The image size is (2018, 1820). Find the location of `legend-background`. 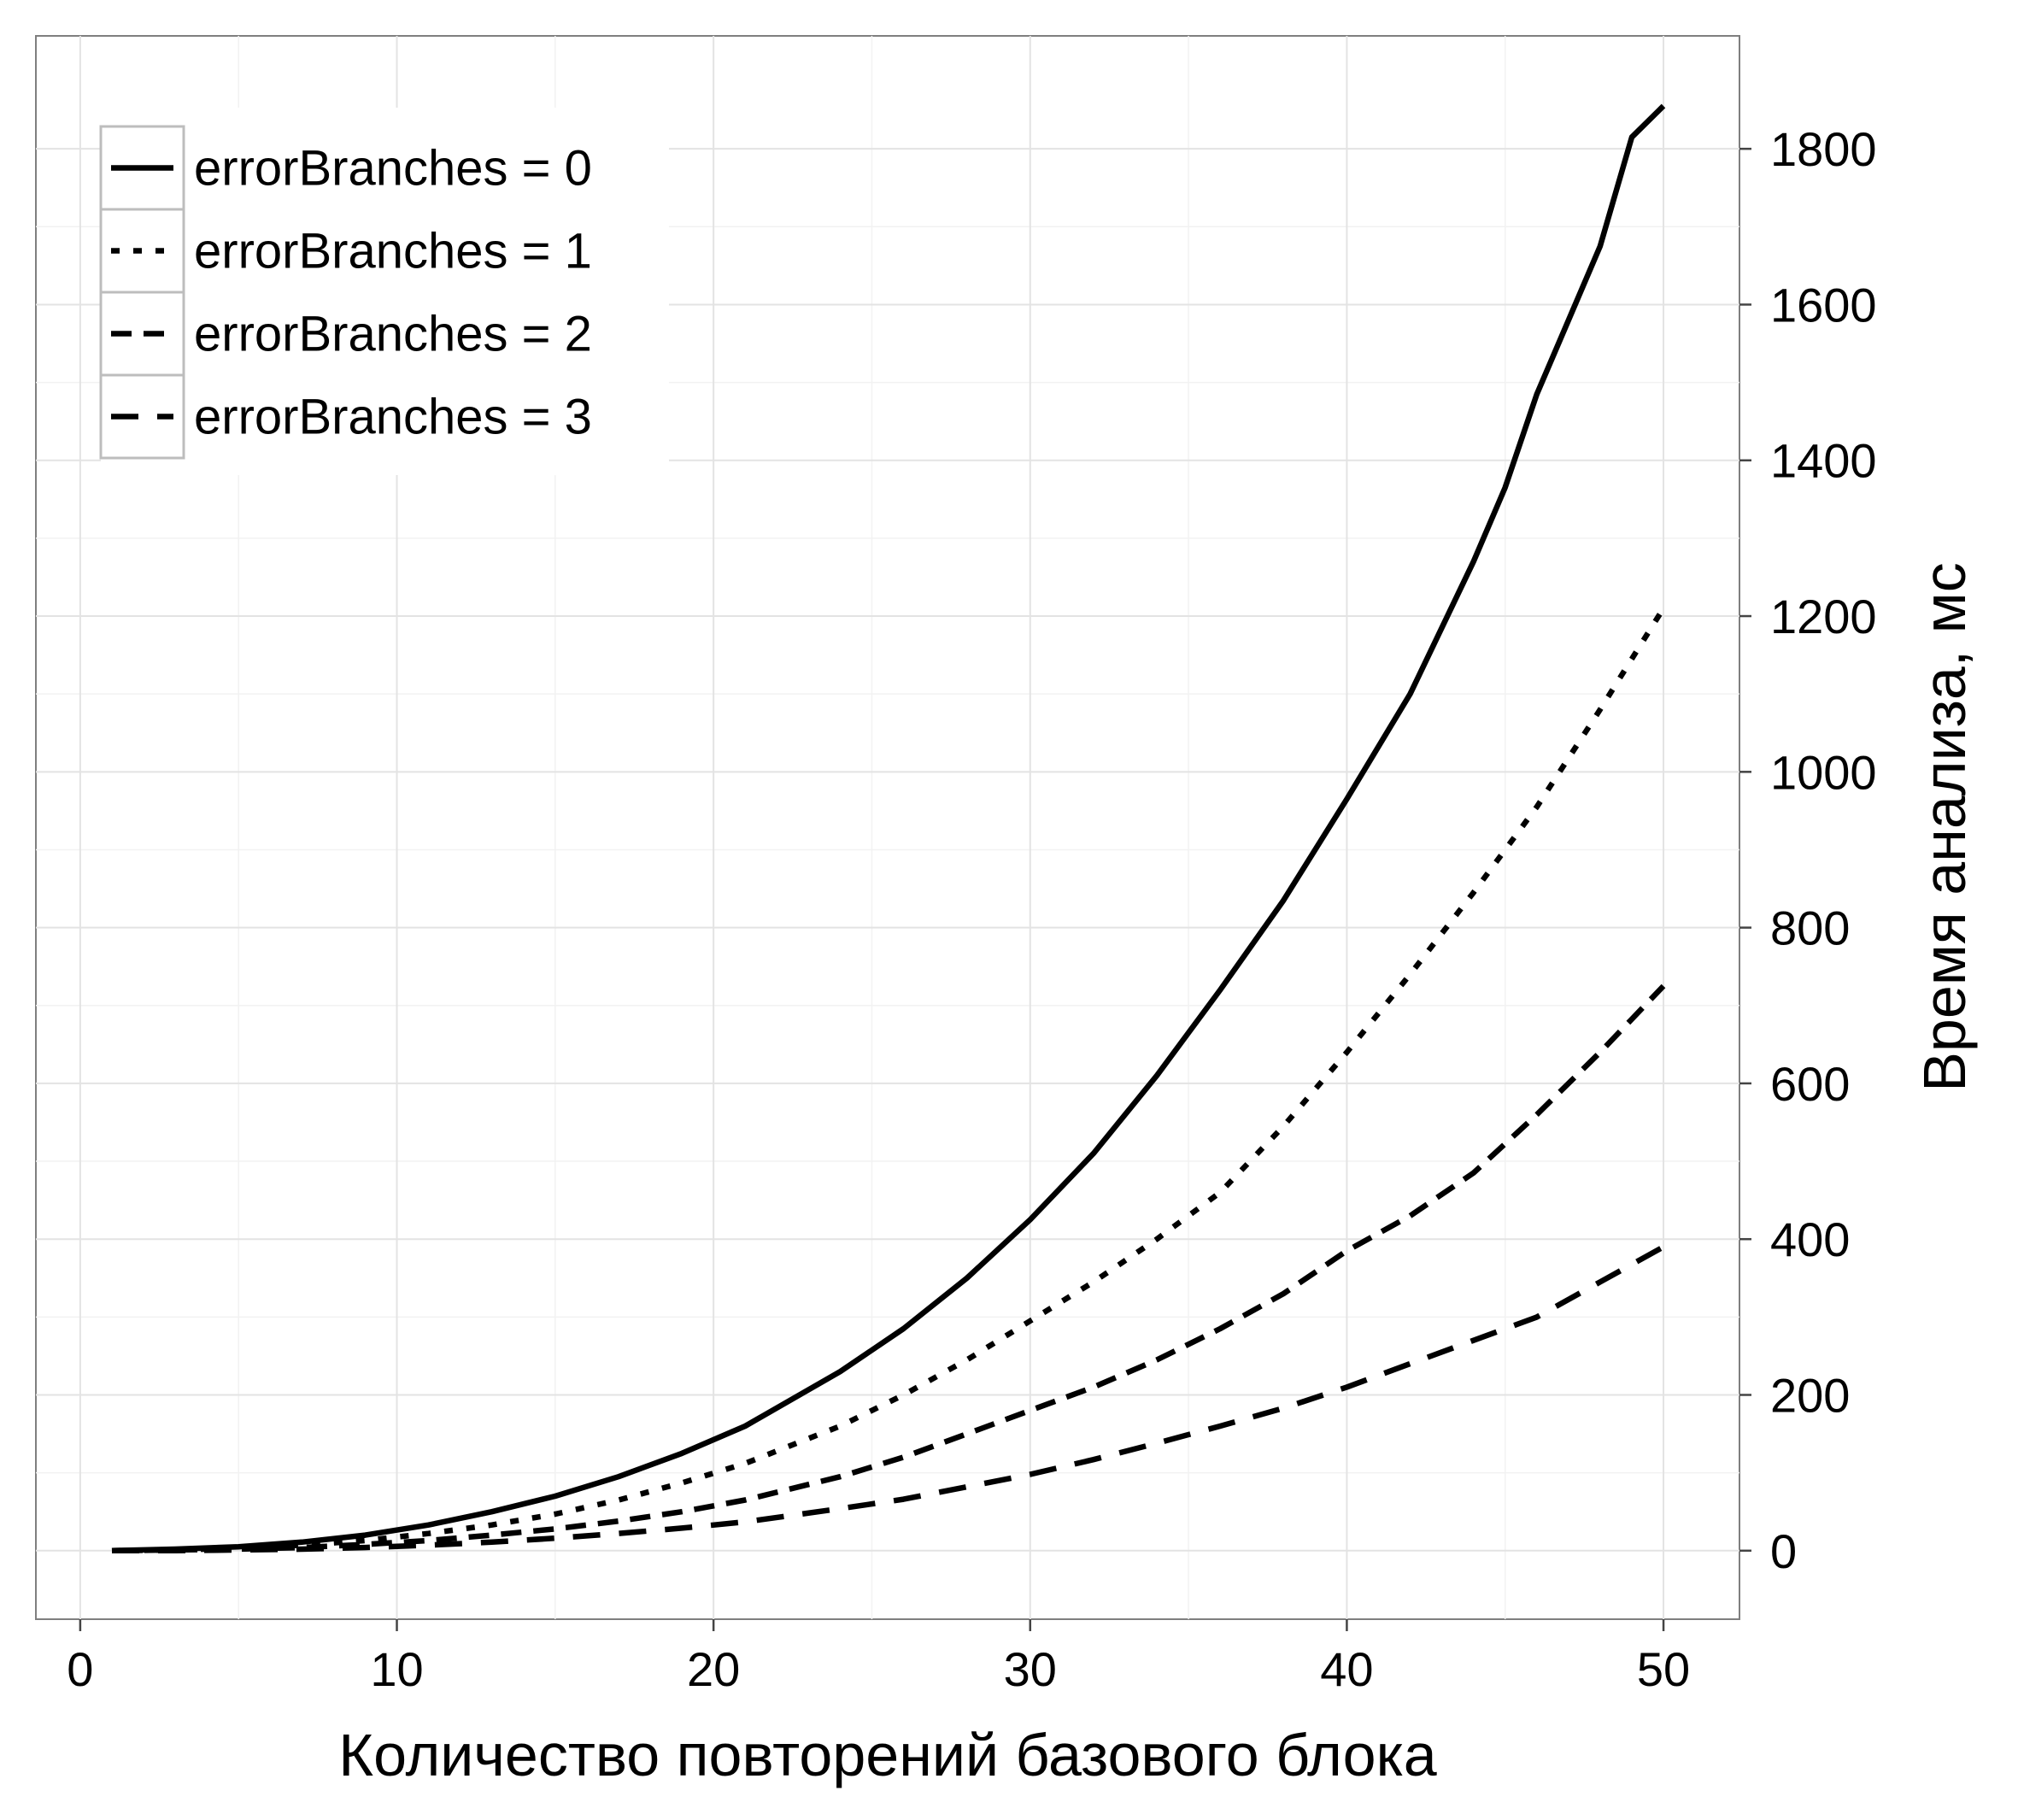

legend-background is located at coordinates (385, 291).